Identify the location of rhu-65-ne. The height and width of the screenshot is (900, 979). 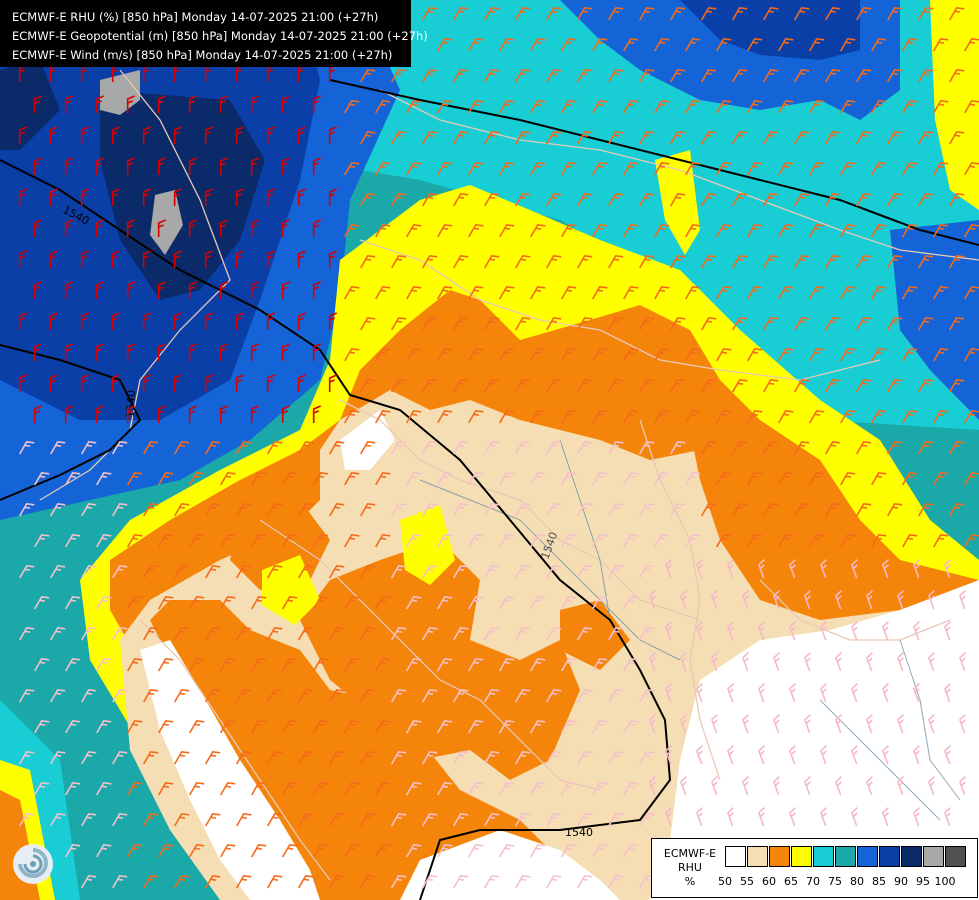
(954, 105).